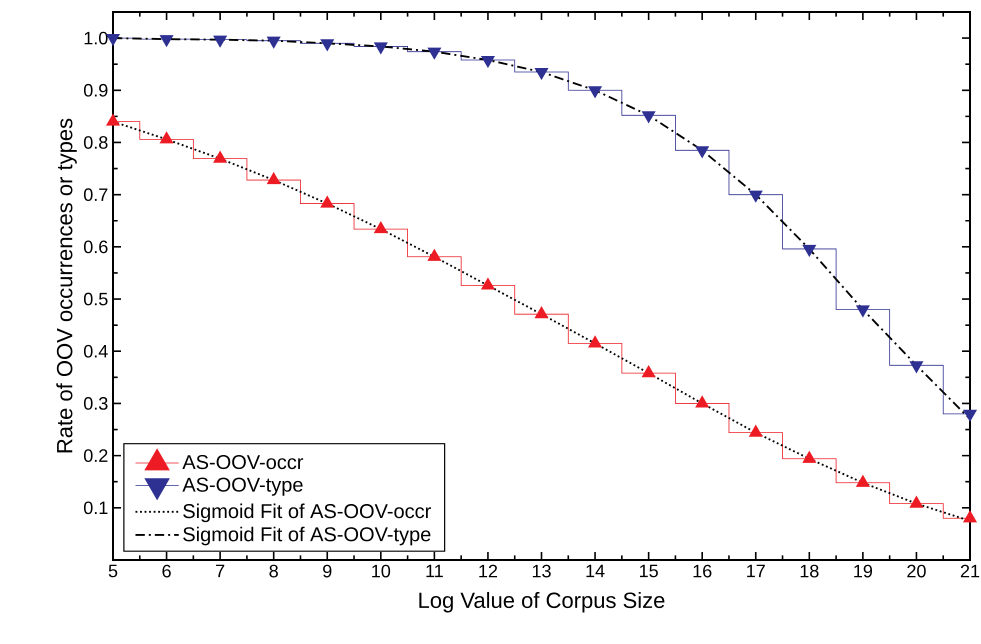  Describe the element at coordinates (96, 299) in the screenshot. I see `y-tick-label: 0.5` at that location.